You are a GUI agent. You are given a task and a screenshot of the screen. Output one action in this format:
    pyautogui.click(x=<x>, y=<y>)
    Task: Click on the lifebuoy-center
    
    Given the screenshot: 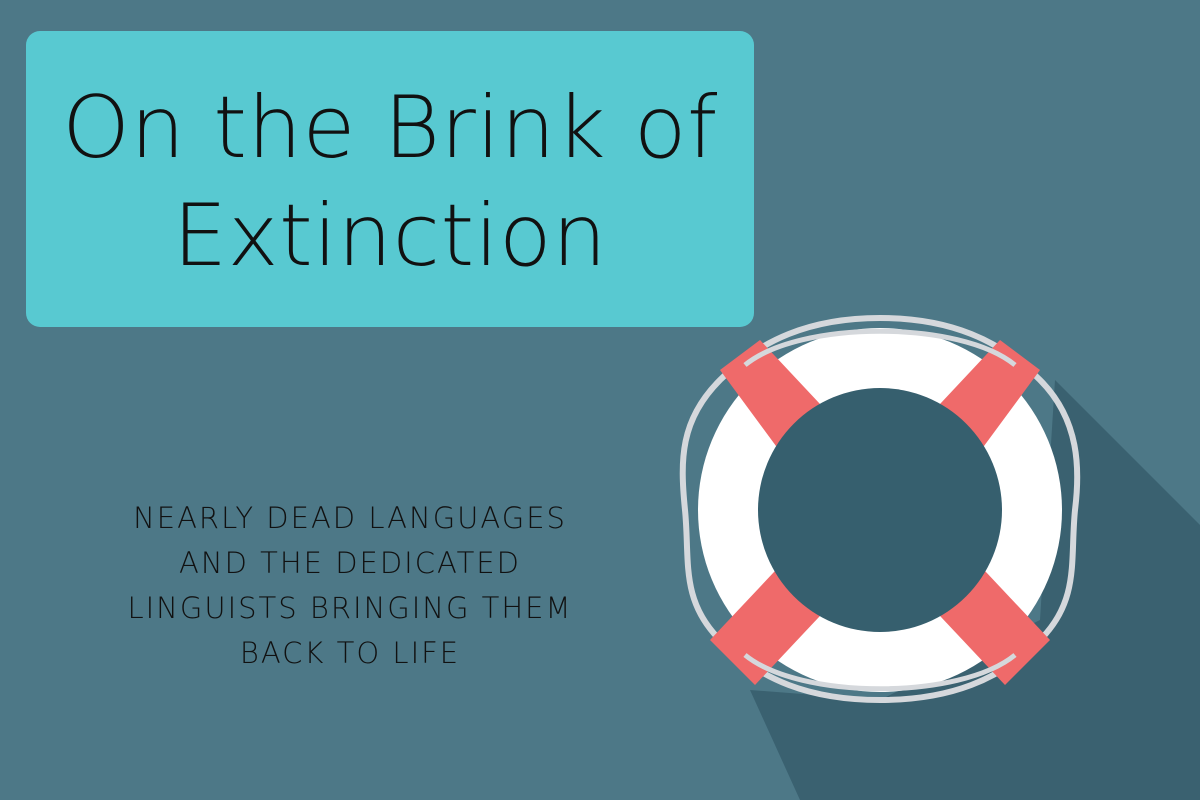 What is the action you would take?
    pyautogui.click(x=880, y=510)
    